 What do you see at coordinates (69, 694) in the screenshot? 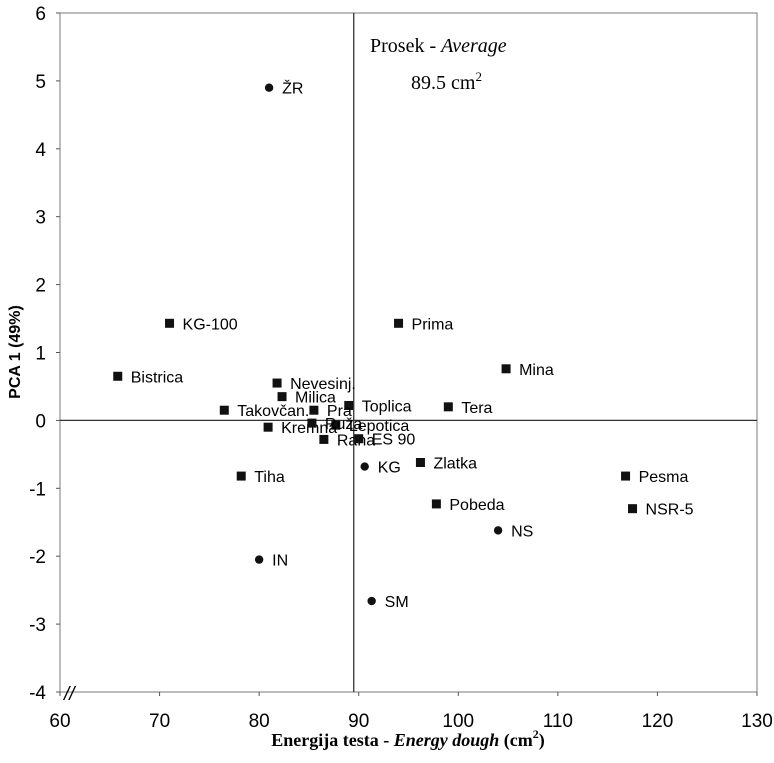
I see `axis-break-mark: //` at bounding box center [69, 694].